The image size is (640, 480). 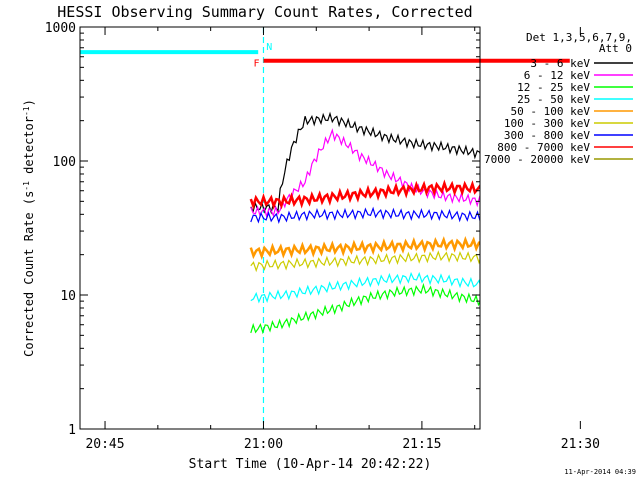 What do you see at coordinates (547, 135) in the screenshot?
I see `legend-entry-label-6: 300 - 800 keV` at bounding box center [547, 135].